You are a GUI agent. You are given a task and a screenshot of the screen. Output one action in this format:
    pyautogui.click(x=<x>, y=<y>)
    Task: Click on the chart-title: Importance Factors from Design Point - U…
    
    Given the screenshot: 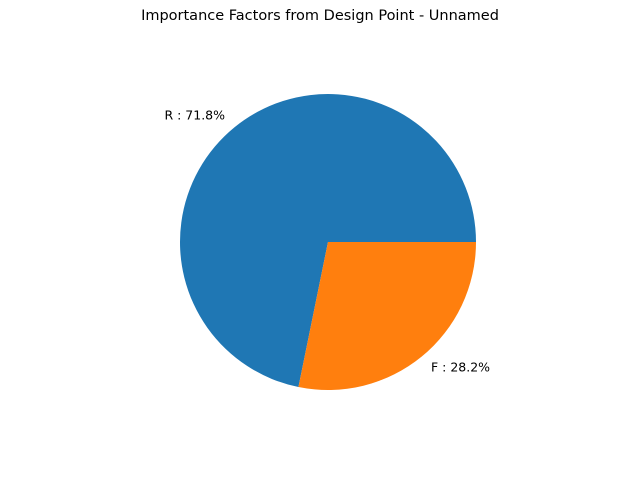 What is the action you would take?
    pyautogui.click(x=320, y=16)
    